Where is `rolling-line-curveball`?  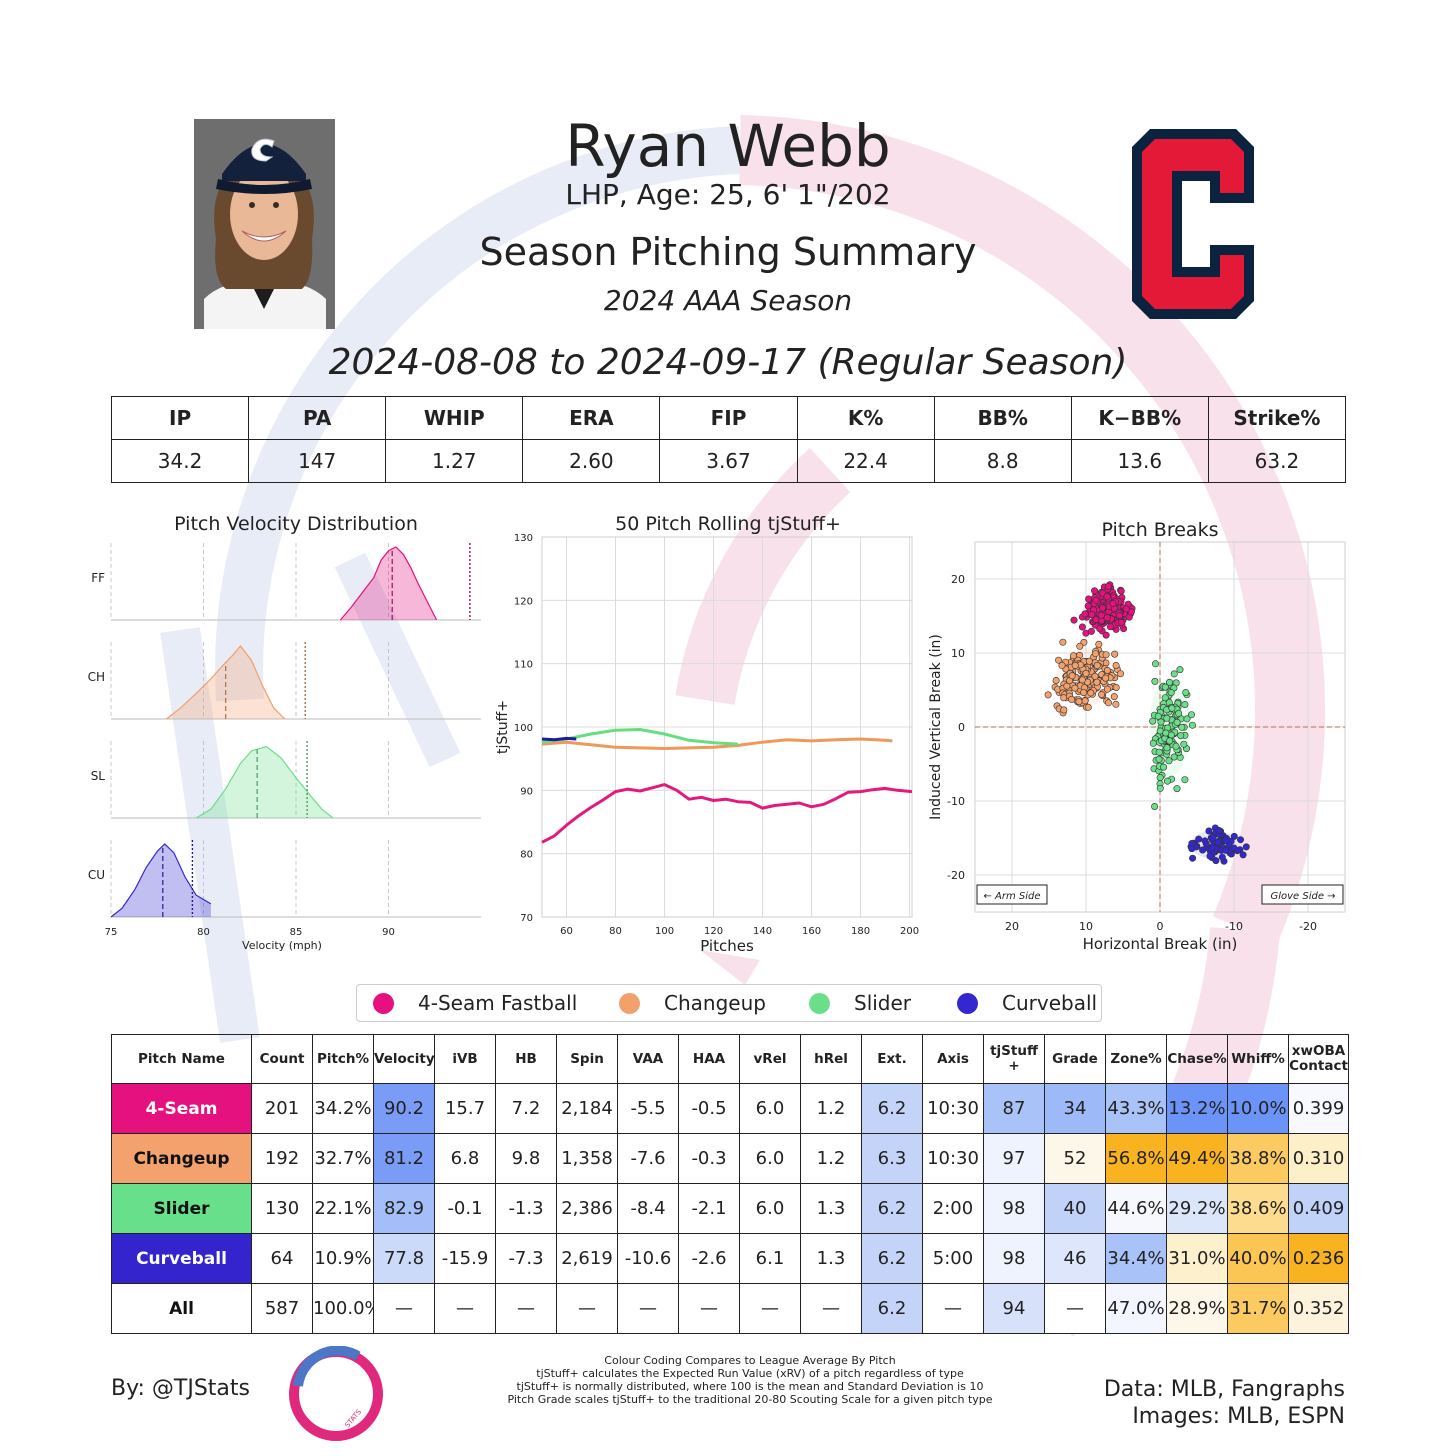
rolling-line-curveball is located at coordinates (559, 739).